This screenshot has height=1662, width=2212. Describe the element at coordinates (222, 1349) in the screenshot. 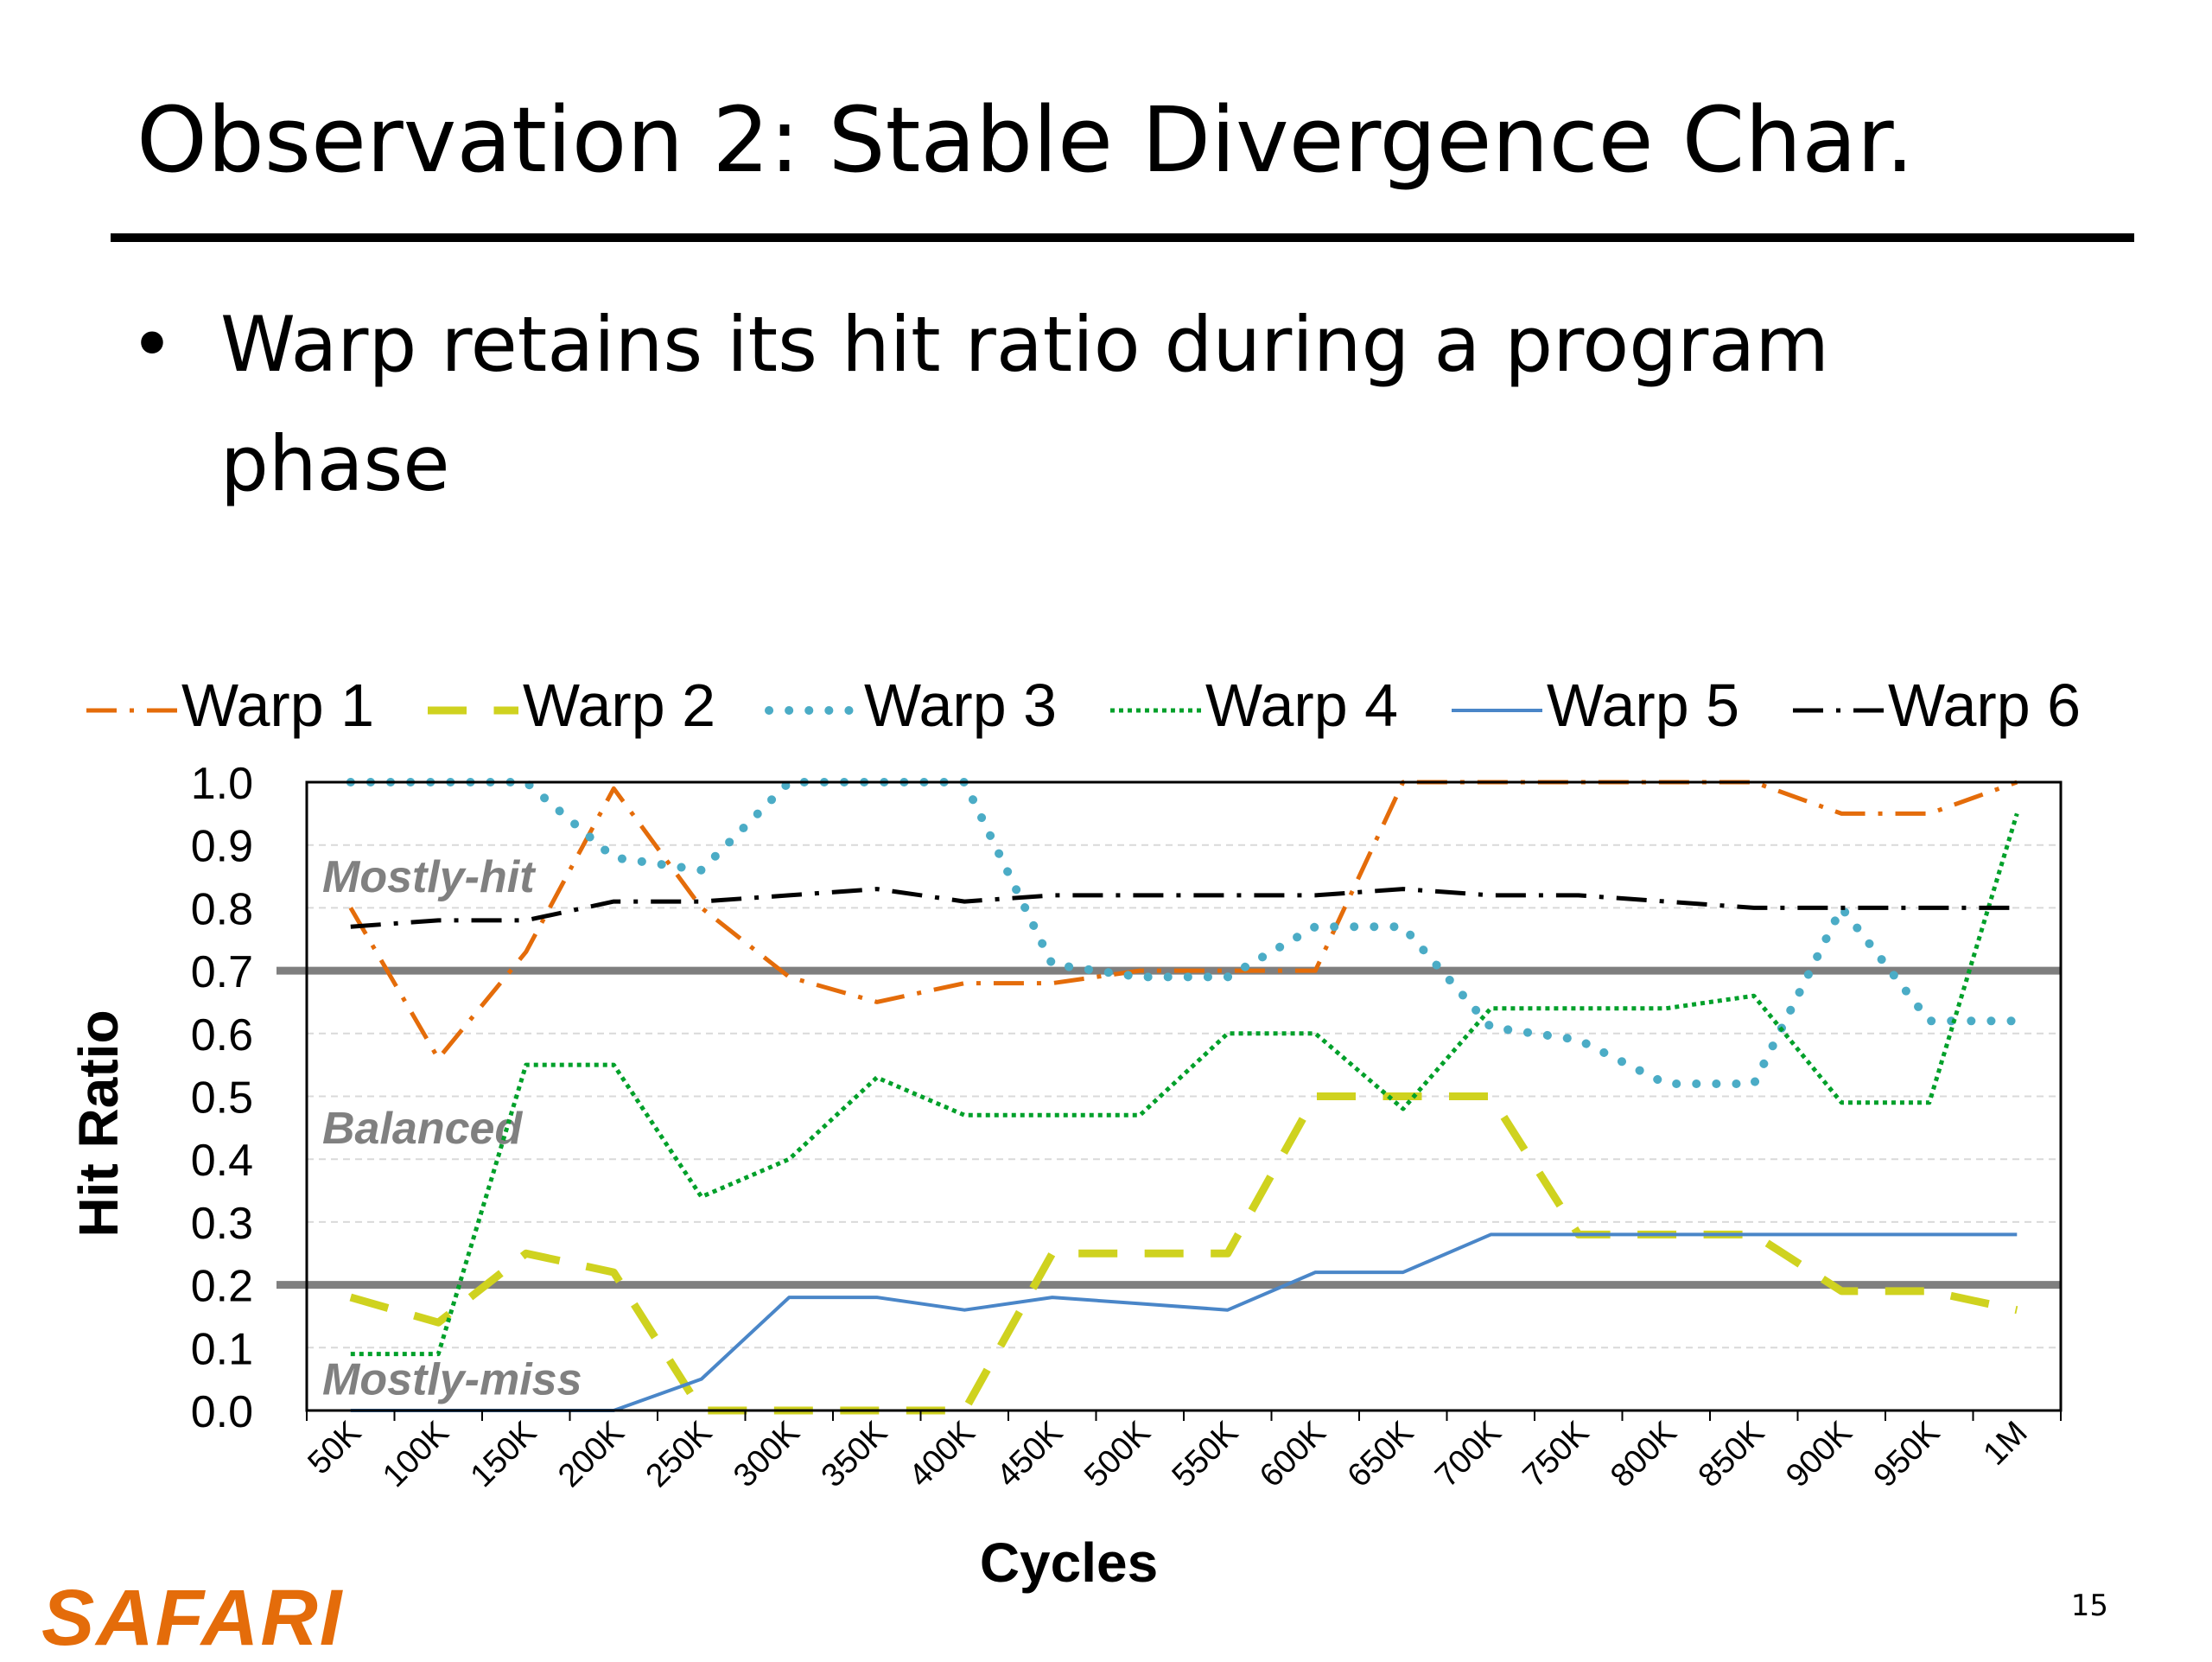

I see `y-tick-label: 0.1` at that location.